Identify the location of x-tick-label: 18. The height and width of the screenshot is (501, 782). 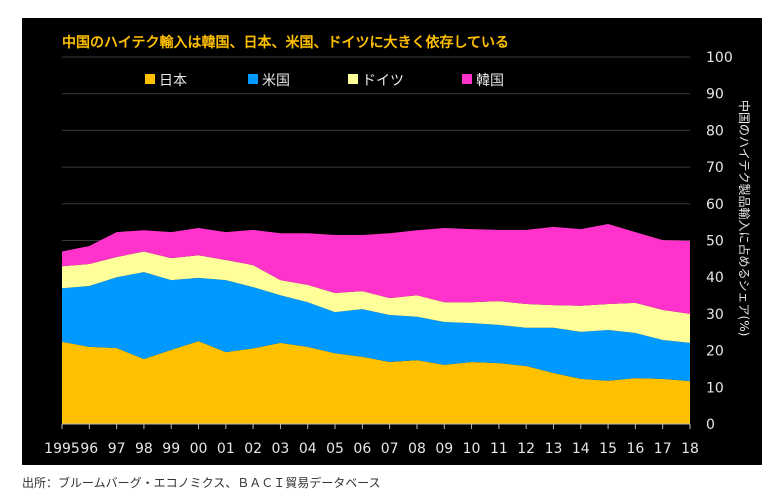
(690, 449).